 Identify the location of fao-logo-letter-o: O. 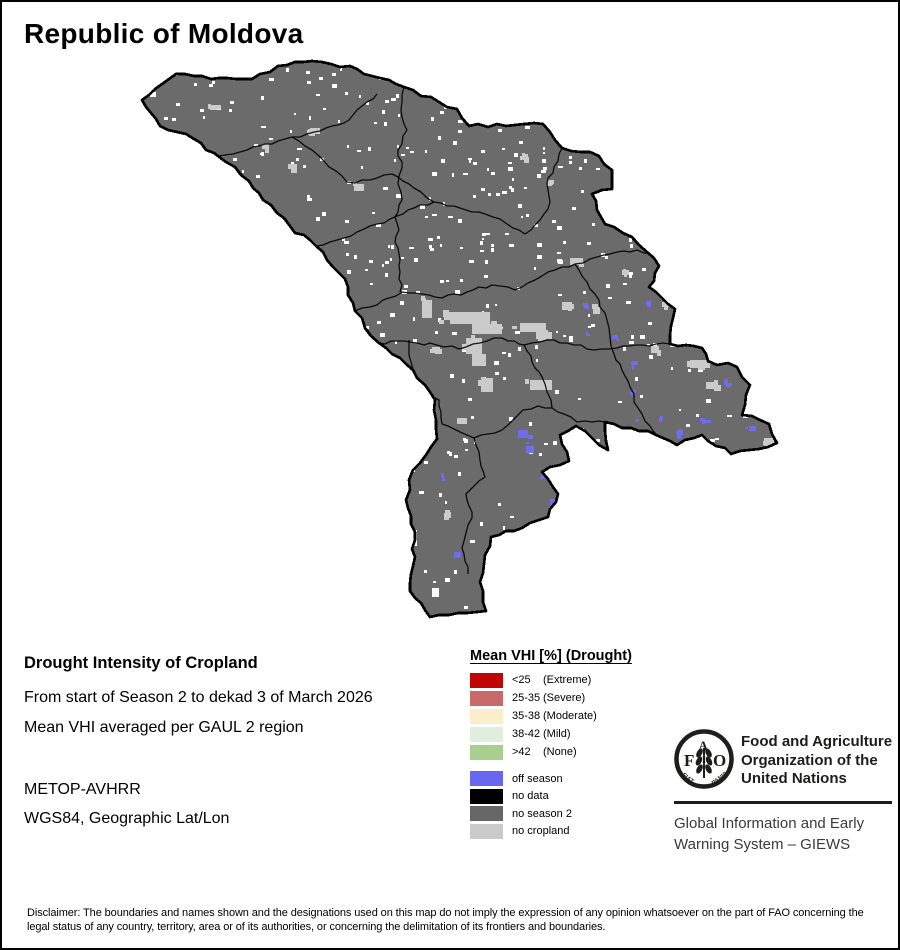
(719, 760).